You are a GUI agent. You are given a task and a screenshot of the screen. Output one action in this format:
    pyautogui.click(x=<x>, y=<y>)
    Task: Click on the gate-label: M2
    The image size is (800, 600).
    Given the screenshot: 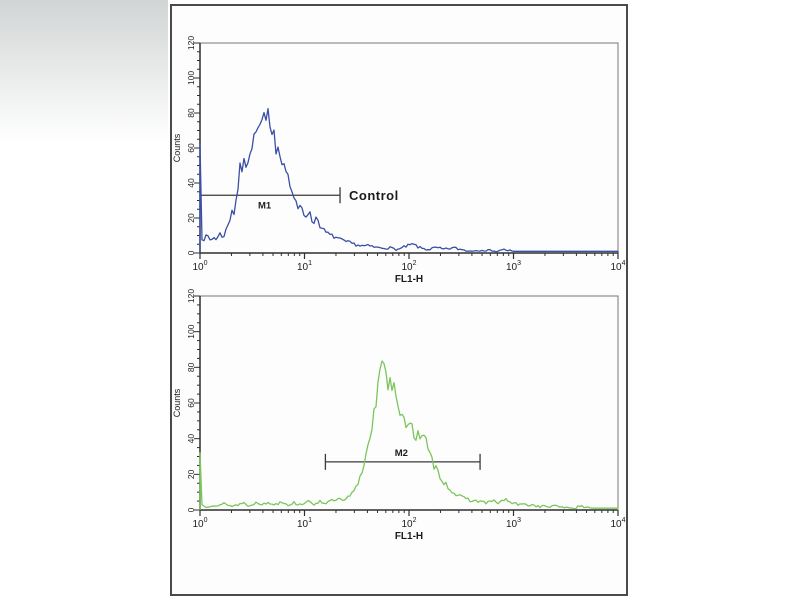 What is the action you would take?
    pyautogui.click(x=401, y=453)
    